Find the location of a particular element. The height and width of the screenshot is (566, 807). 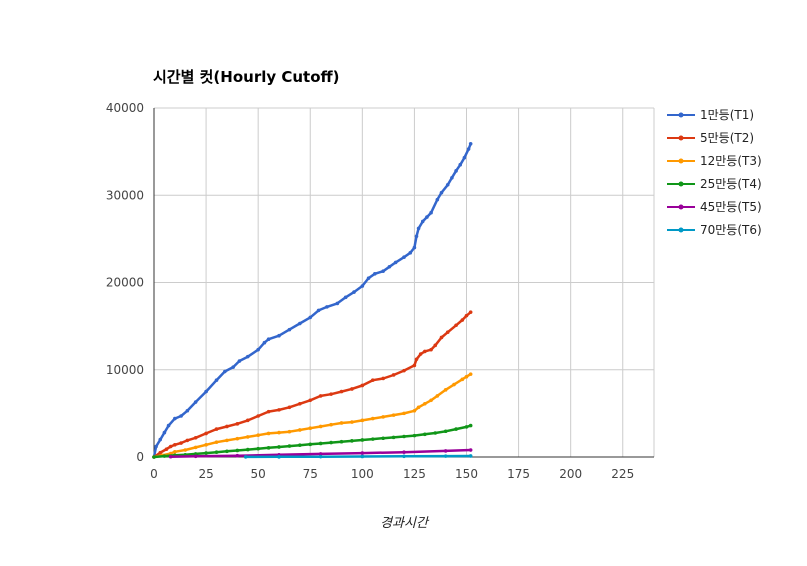

legend-label: 25만등(T4) is located at coordinates (731, 184).